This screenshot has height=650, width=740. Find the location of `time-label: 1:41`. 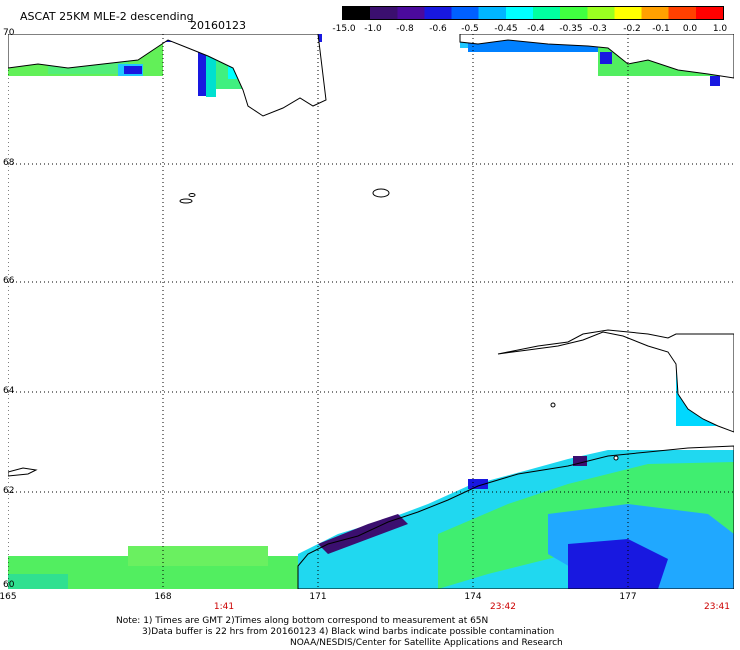

time-label: 1:41 is located at coordinates (224, 607).